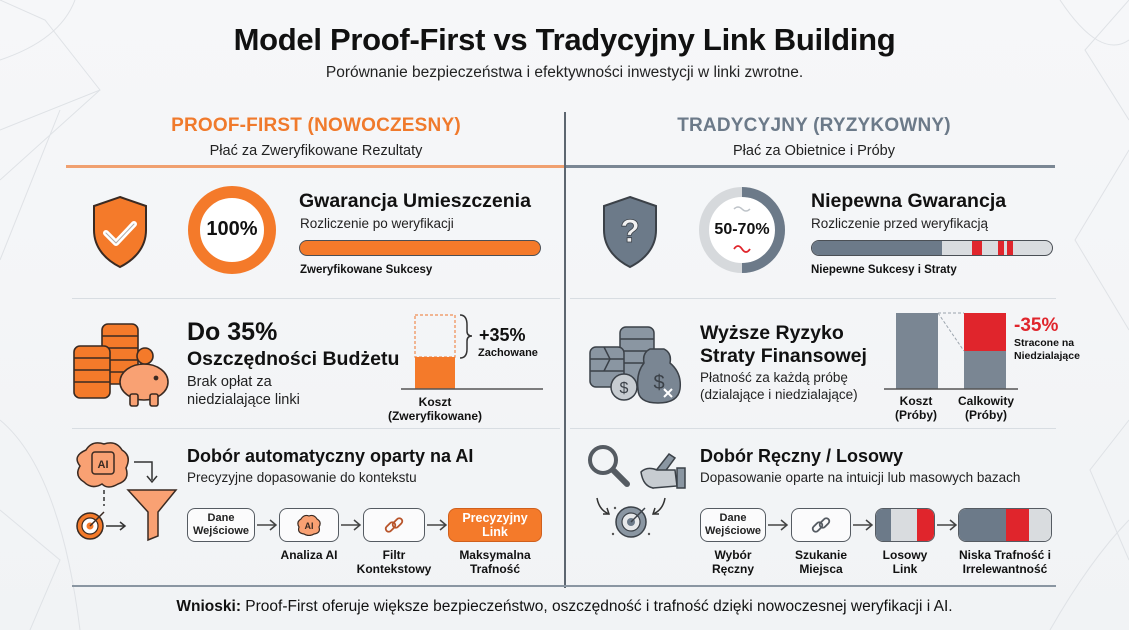 The width and height of the screenshot is (1129, 630). Describe the element at coordinates (733, 525) in the screenshot. I see `flow-input-data-manual: Dane Wejściowe` at that location.